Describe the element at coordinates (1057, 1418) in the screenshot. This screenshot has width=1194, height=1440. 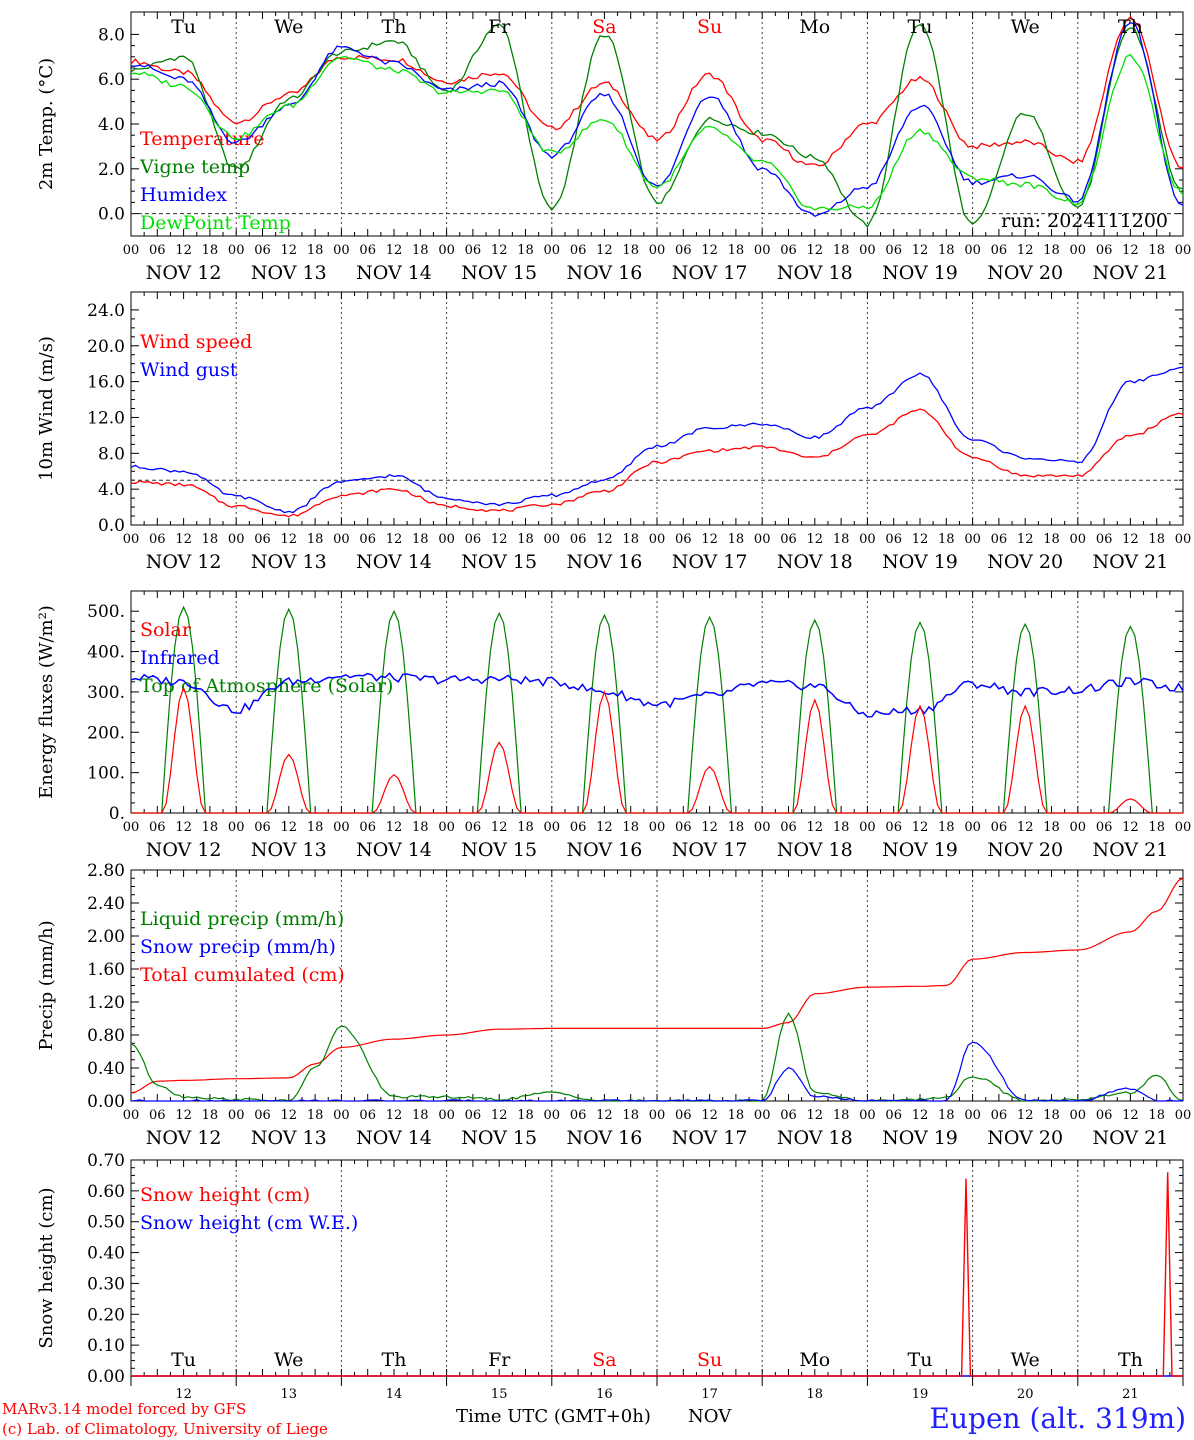
I see `station-label: Eupen (alt. 319m)` at that location.